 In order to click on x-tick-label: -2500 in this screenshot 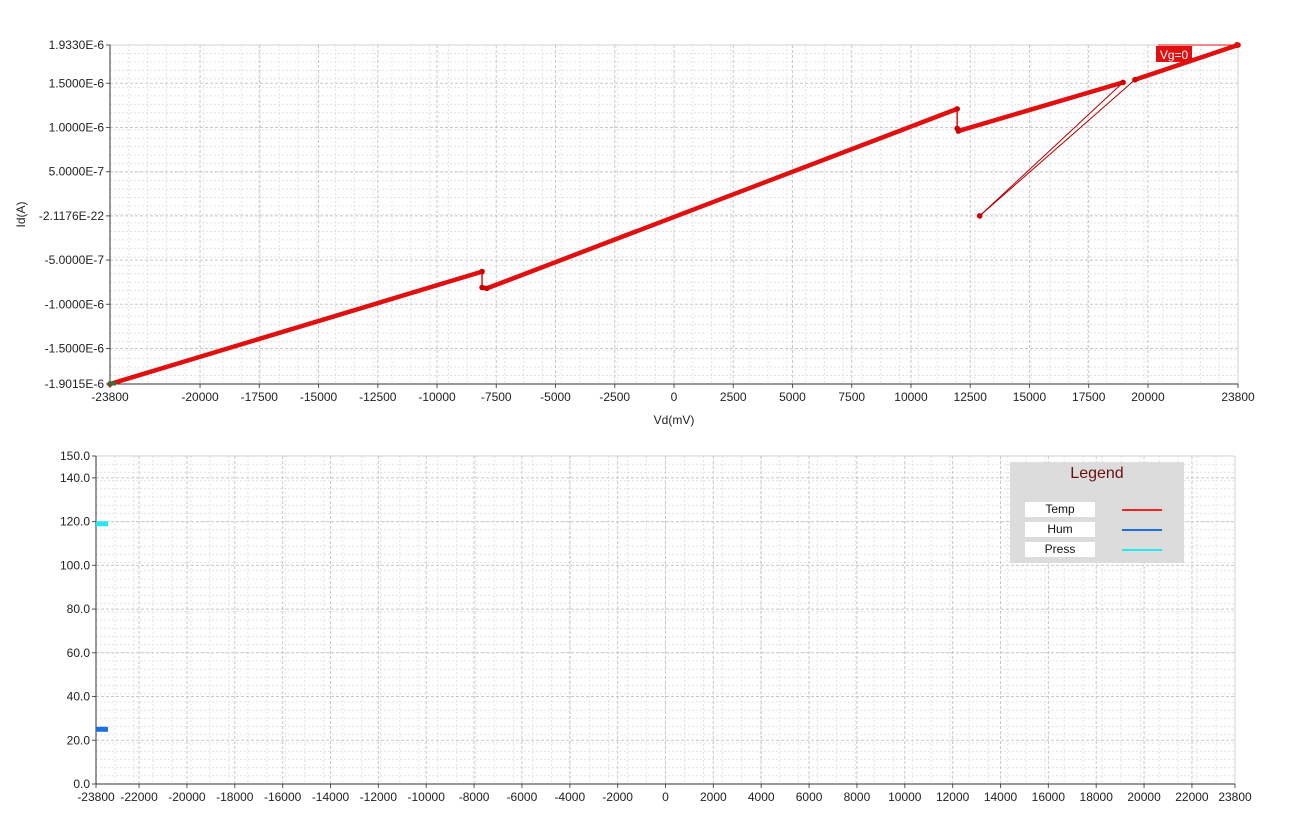, I will do `click(614, 397)`.